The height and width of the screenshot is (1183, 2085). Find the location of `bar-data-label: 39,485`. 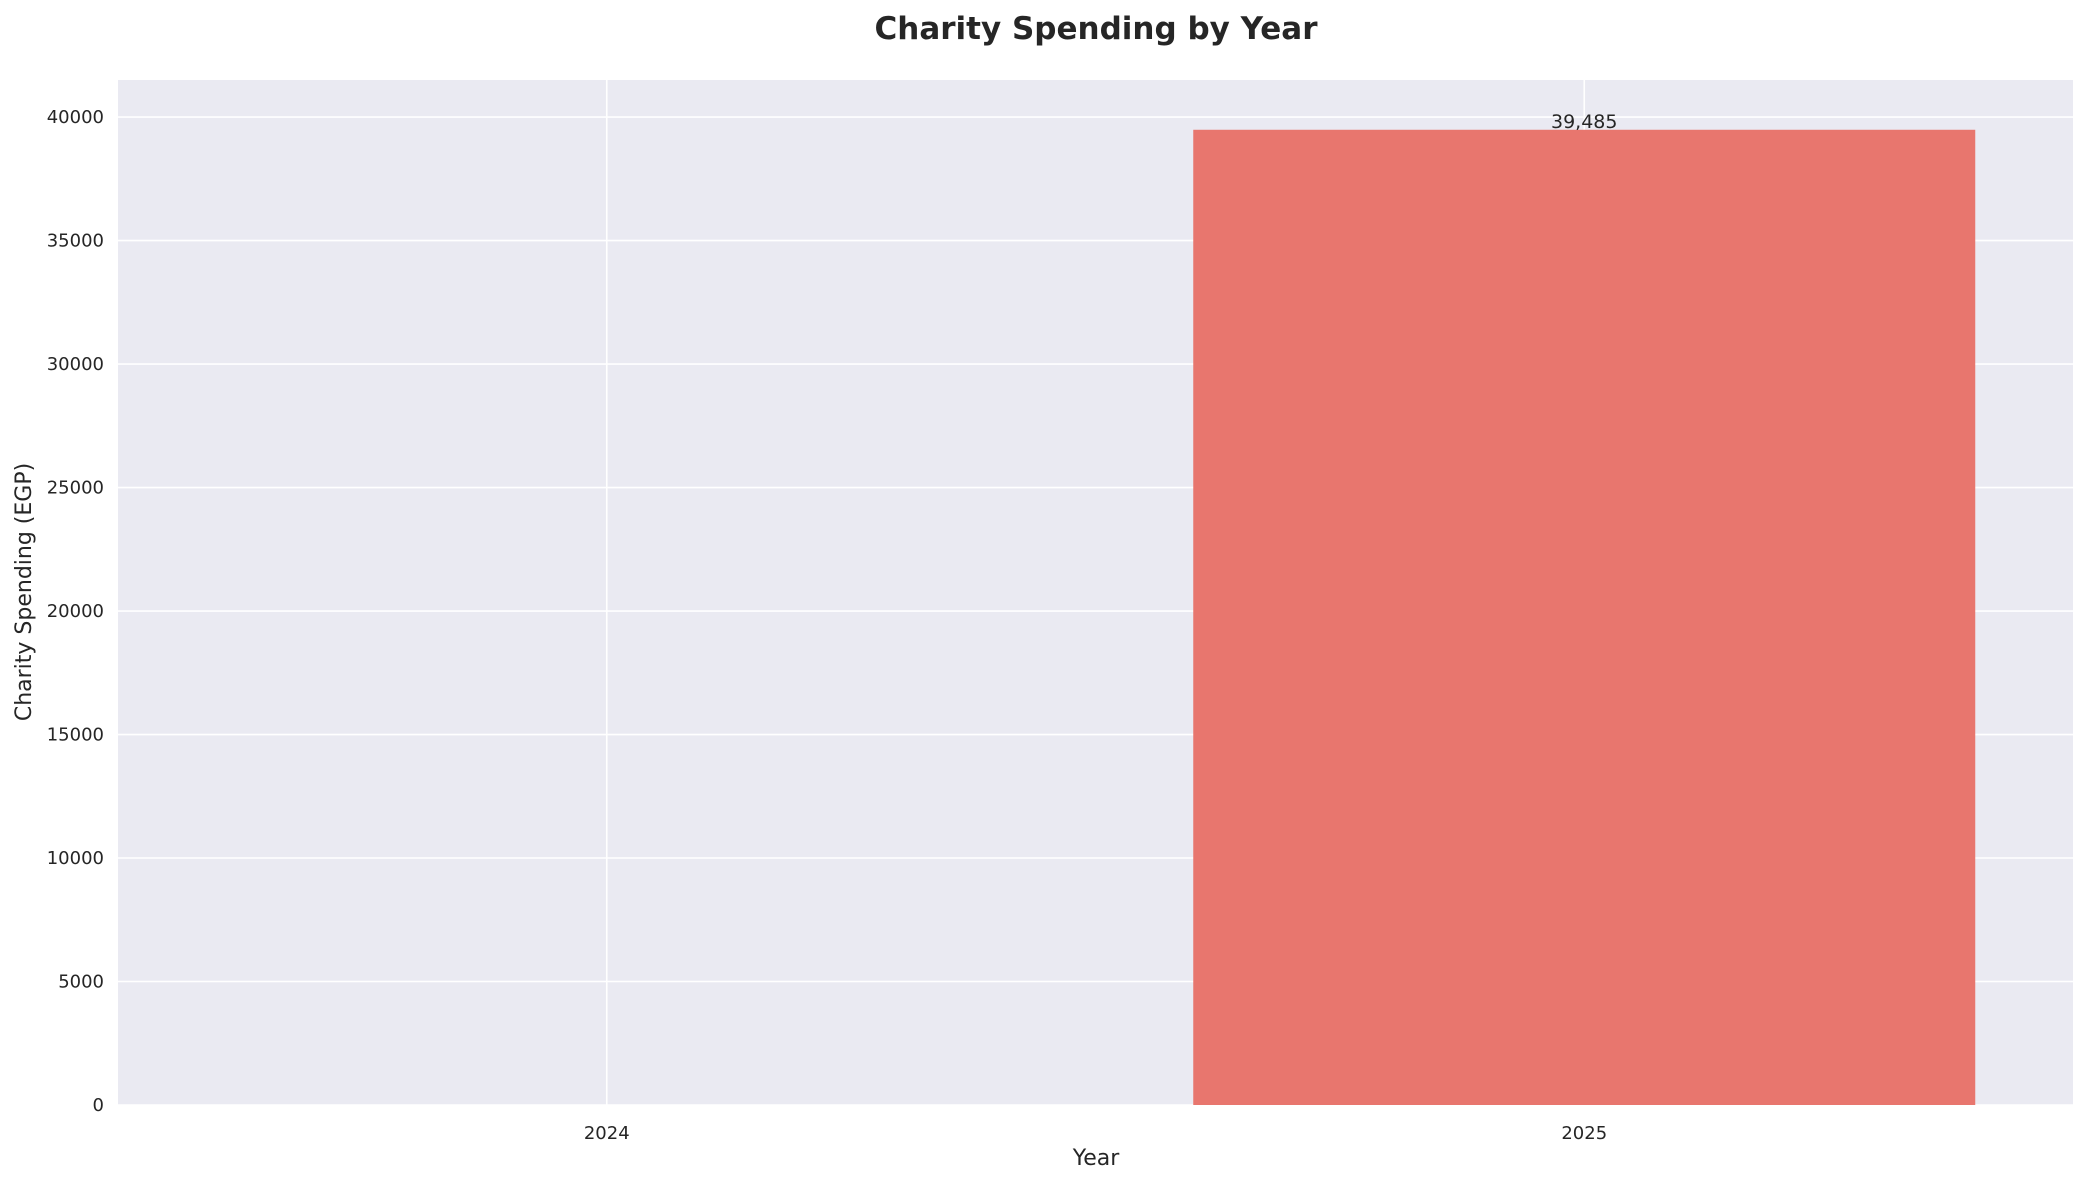

bar-data-label: 39,485 is located at coordinates (1584, 122).